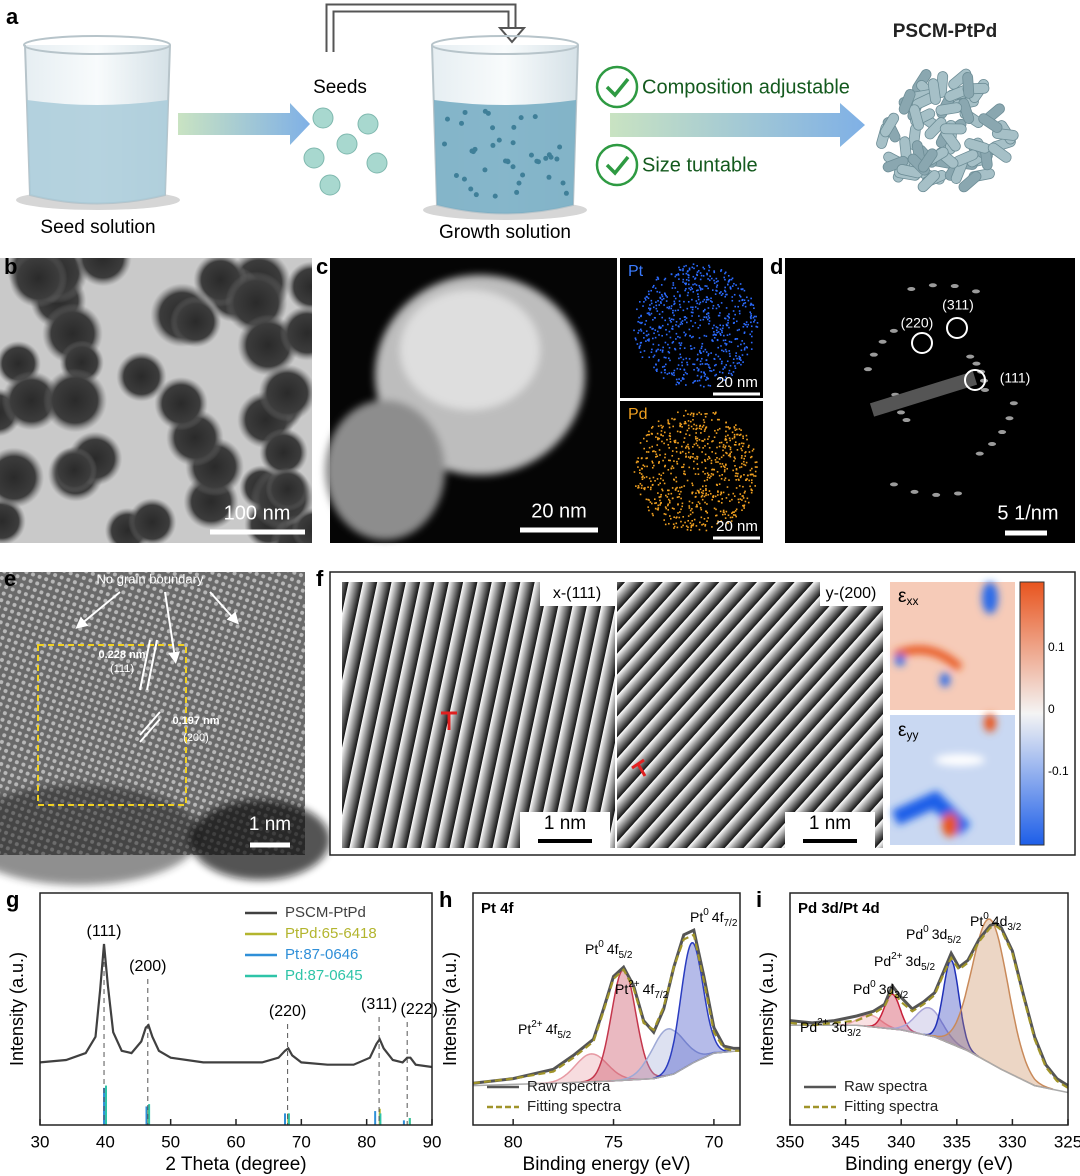 The image size is (1080, 1176). I want to click on data-line, so click(236, 1006).